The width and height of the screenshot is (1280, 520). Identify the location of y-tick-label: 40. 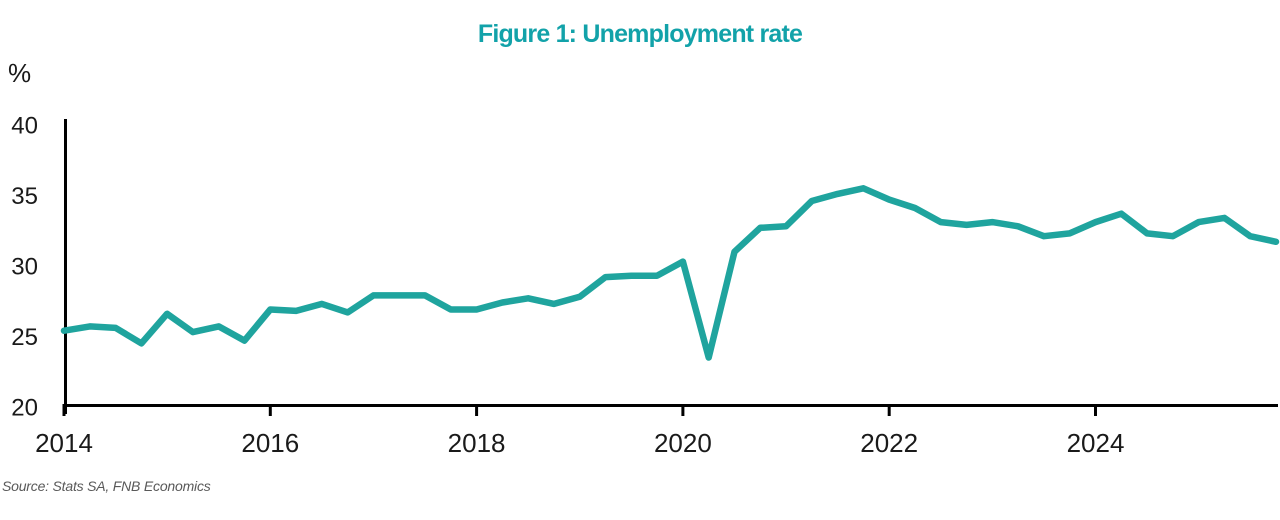
(24, 126).